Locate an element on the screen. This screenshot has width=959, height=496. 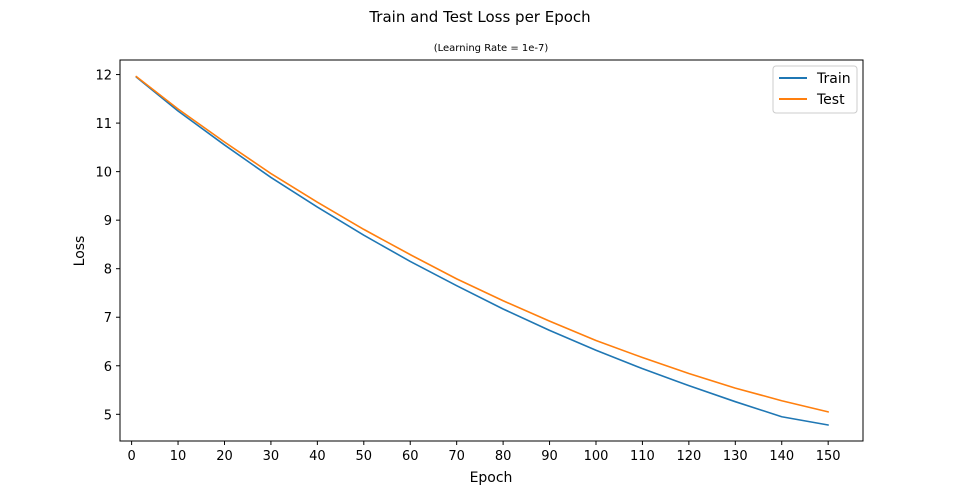
x-tick-label: 60 is located at coordinates (410, 456).